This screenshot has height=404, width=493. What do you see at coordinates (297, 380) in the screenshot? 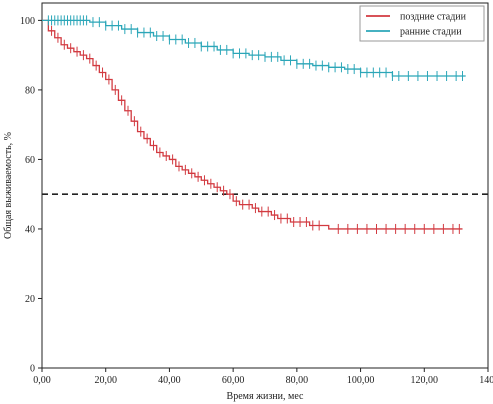
I see `x-tick-label: 80,00` at bounding box center [297, 380].